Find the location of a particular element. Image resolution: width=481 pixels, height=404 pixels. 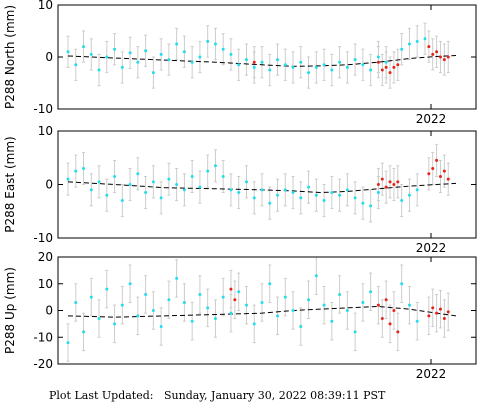

trend-line is located at coordinates (262, 311).